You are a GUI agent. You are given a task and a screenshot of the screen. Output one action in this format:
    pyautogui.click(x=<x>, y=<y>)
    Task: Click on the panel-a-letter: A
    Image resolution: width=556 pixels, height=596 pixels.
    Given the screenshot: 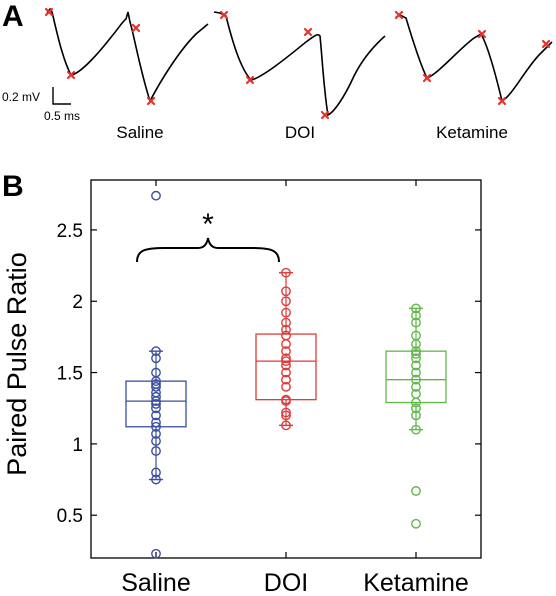 What is the action you would take?
    pyautogui.click(x=13, y=16)
    